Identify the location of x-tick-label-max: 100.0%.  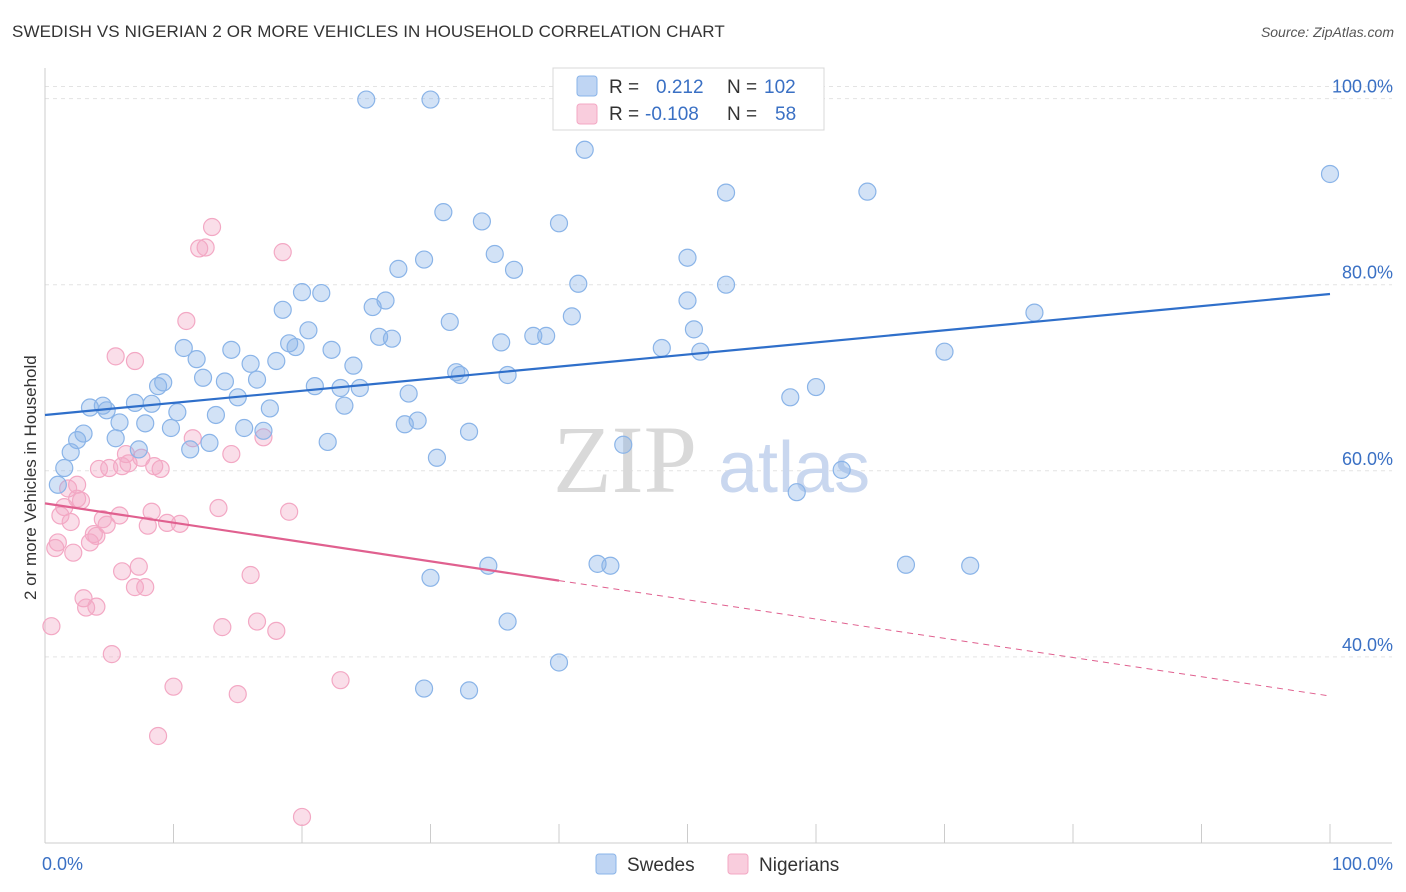
(1362, 864).